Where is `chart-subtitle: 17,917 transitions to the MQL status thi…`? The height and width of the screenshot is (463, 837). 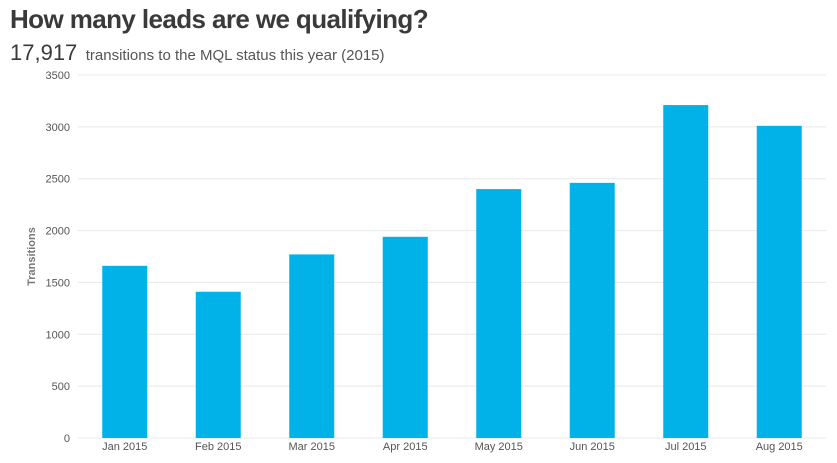 chart-subtitle: 17,917 transitions to the MQL status thi… is located at coordinates (197, 53).